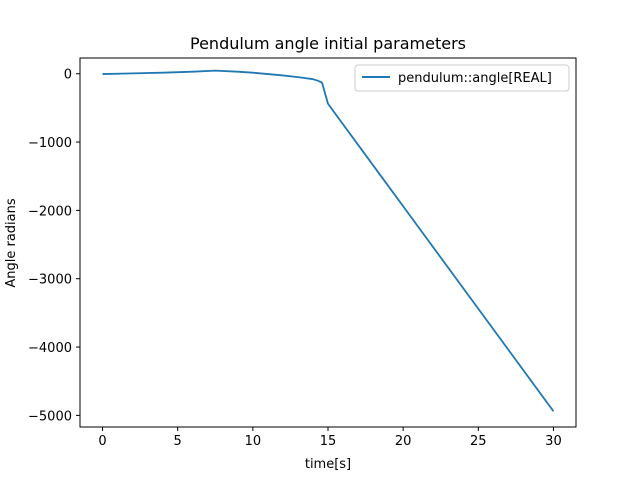 The height and width of the screenshot is (480, 640). What do you see at coordinates (54, 246) in the screenshot?
I see `y-axis: 0 −1000 −2000 −3000 −4000 −5000` at bounding box center [54, 246].